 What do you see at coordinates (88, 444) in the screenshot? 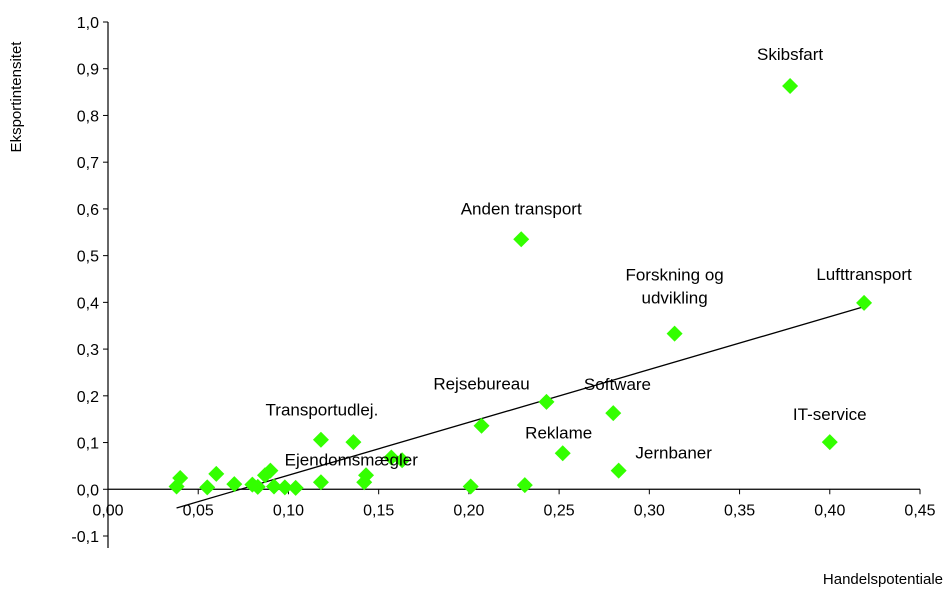
I see `y-tick-label: 0,1` at bounding box center [88, 444].